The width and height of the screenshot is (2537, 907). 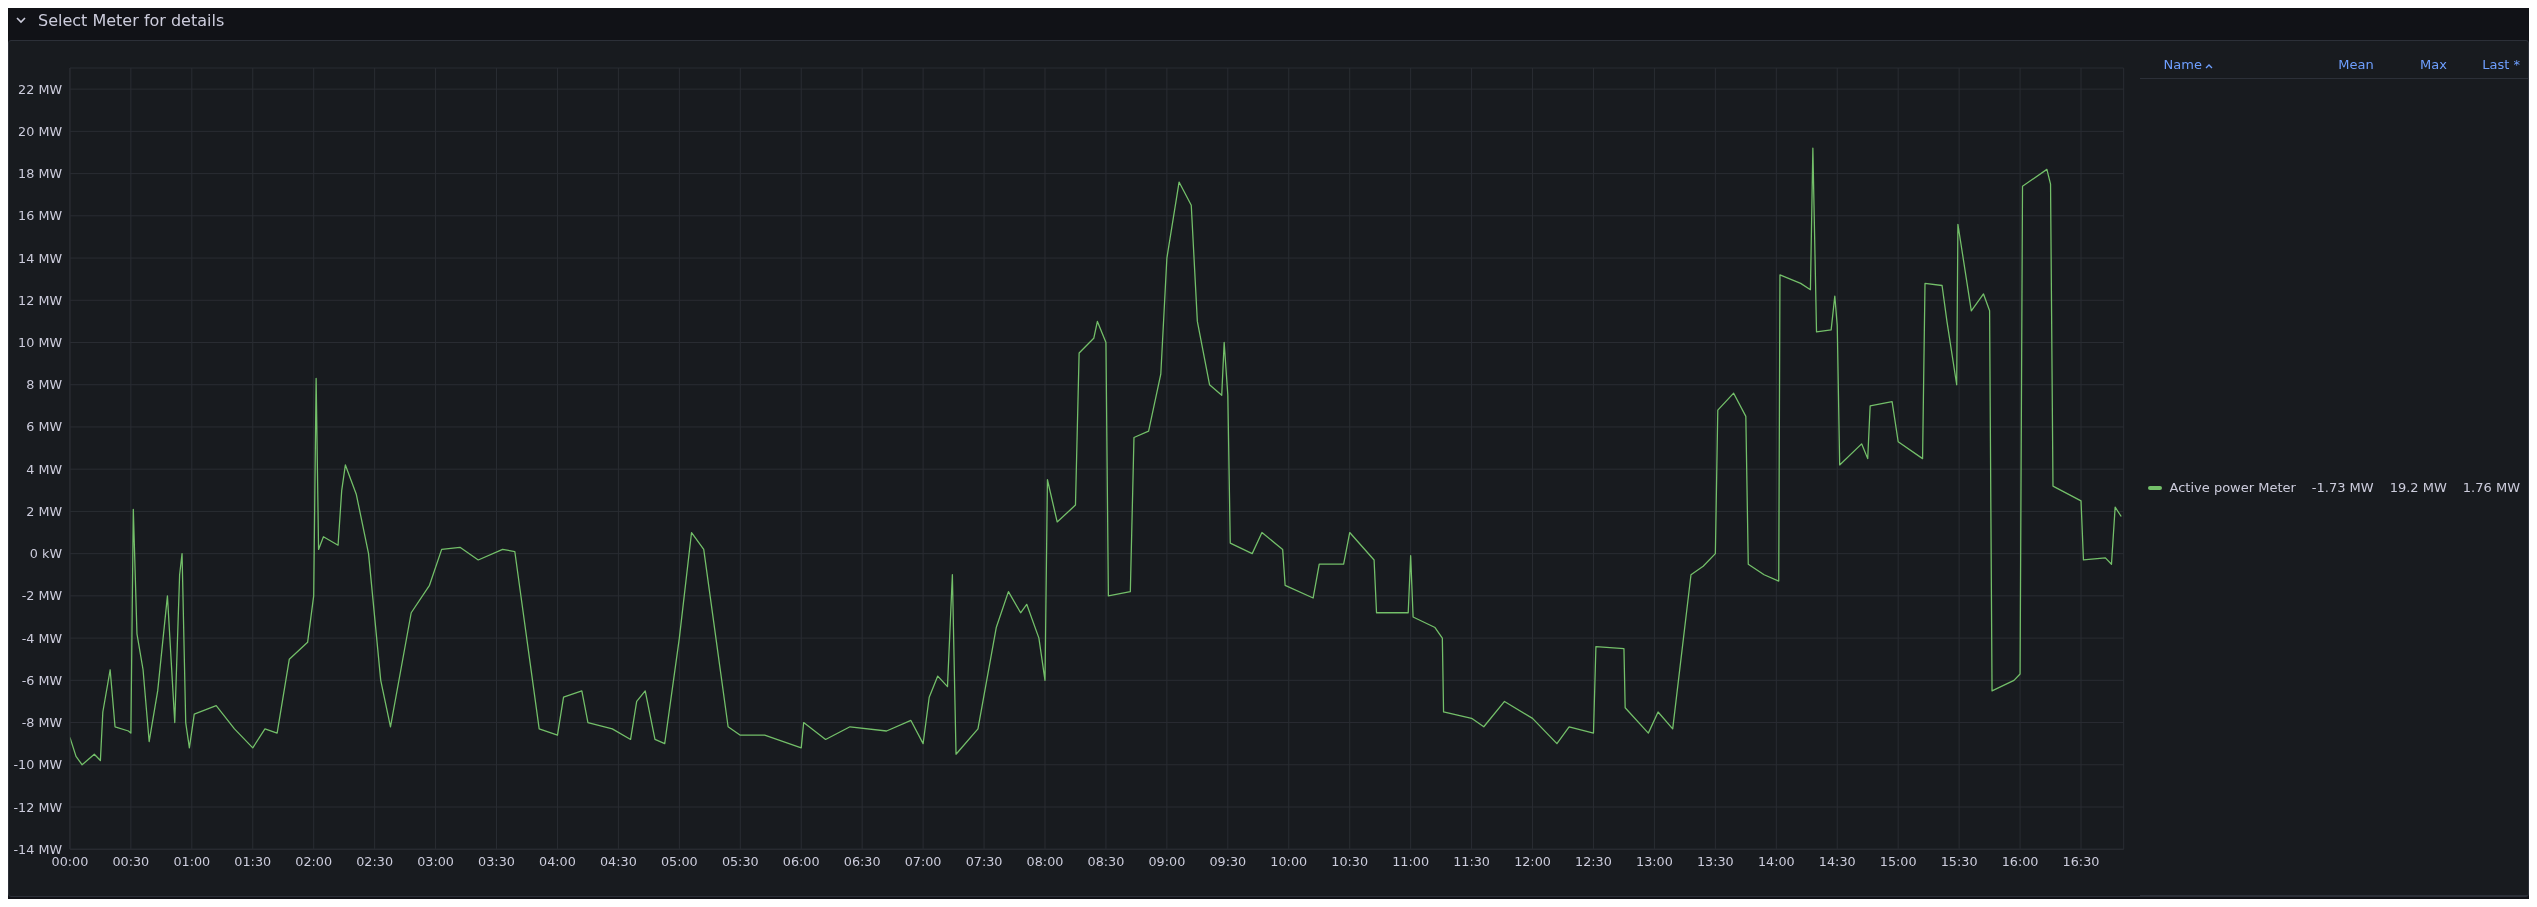 What do you see at coordinates (1167, 862) in the screenshot?
I see `x-tick-label: 09:00` at bounding box center [1167, 862].